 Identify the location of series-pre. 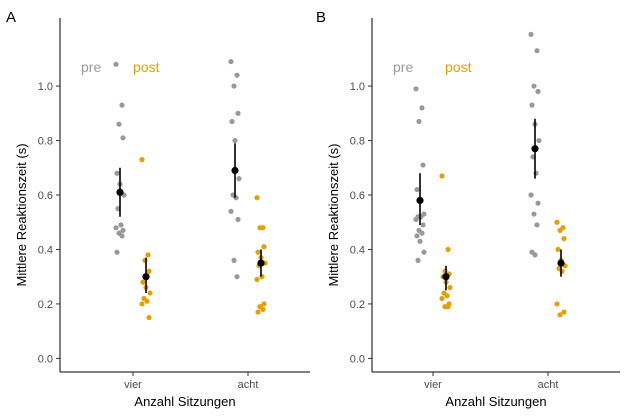
(177, 169).